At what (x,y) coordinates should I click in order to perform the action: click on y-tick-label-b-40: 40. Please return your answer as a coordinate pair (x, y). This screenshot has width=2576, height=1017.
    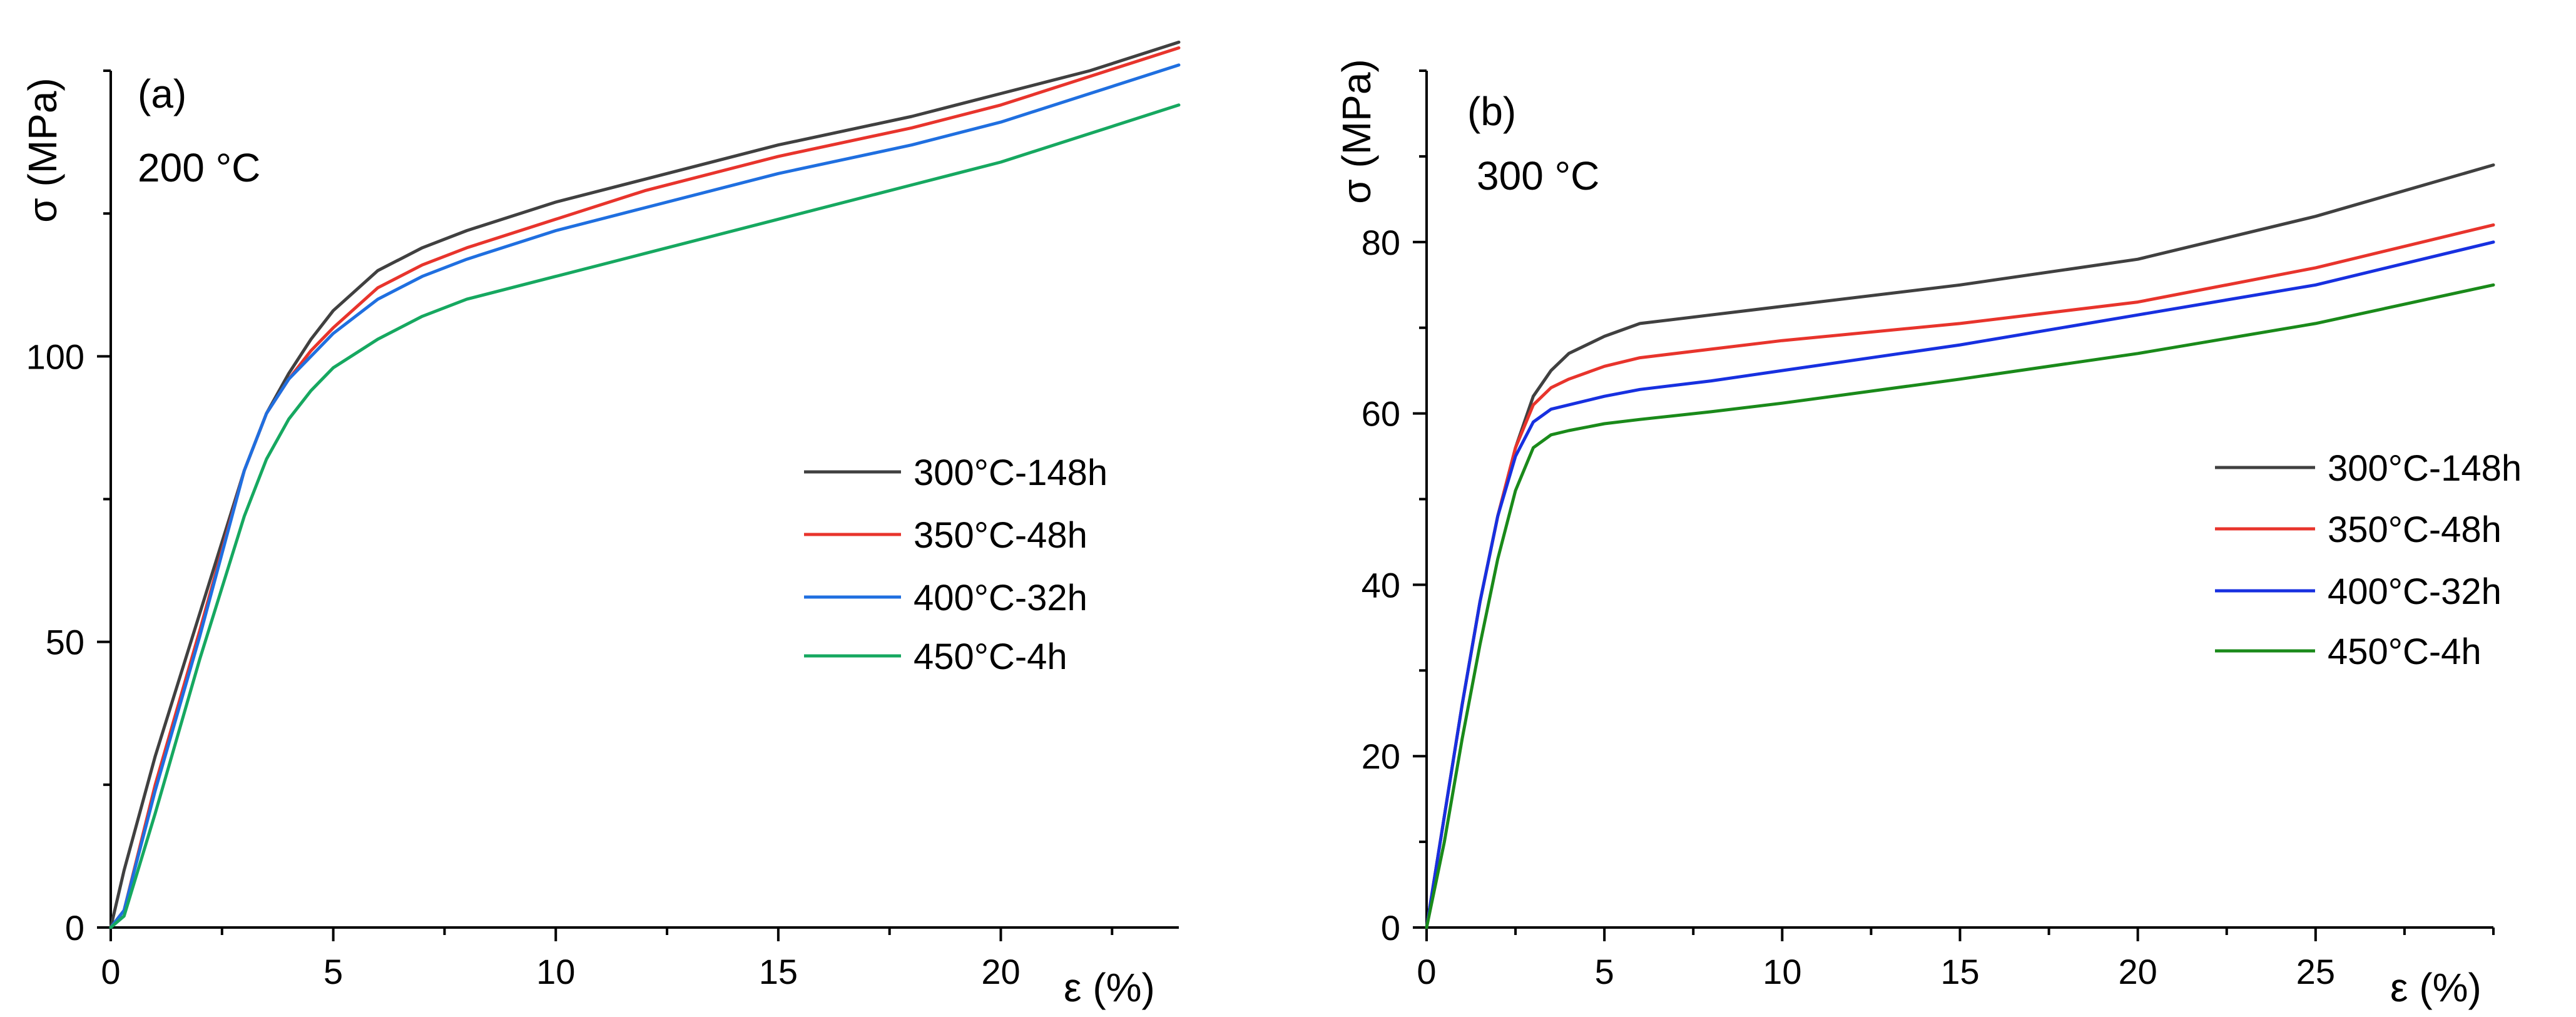
    Looking at the image, I should click on (1381, 585).